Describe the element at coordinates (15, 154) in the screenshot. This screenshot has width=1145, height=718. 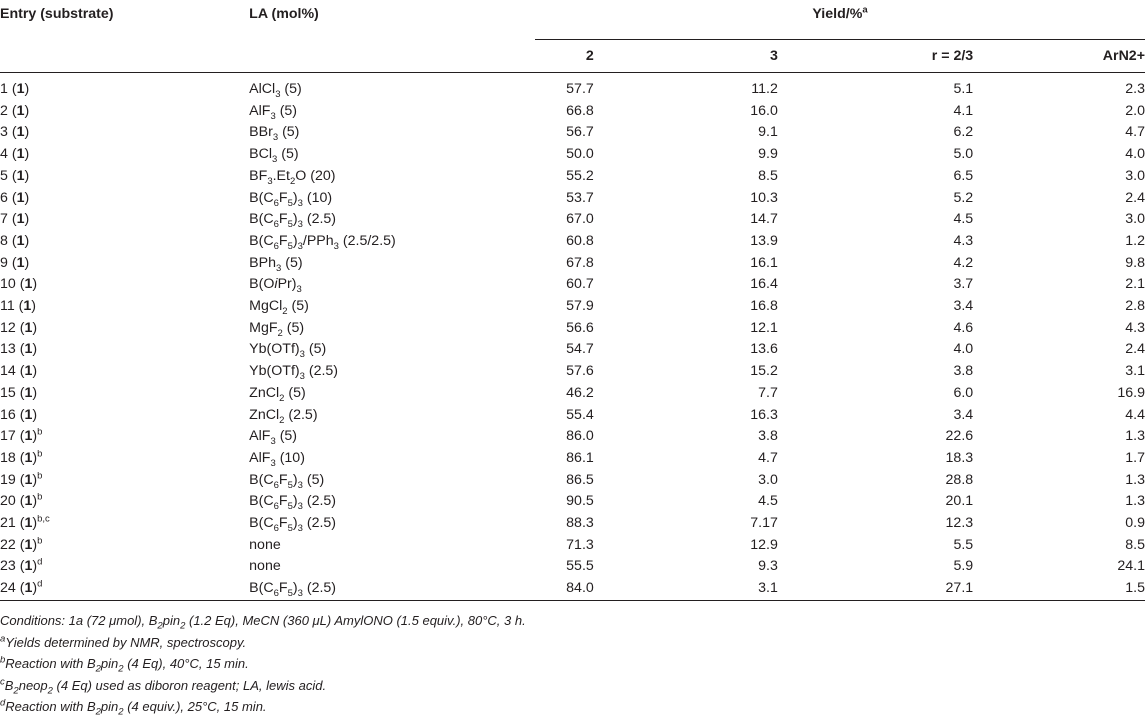
I see `entry-cell: 4 (1)` at that location.